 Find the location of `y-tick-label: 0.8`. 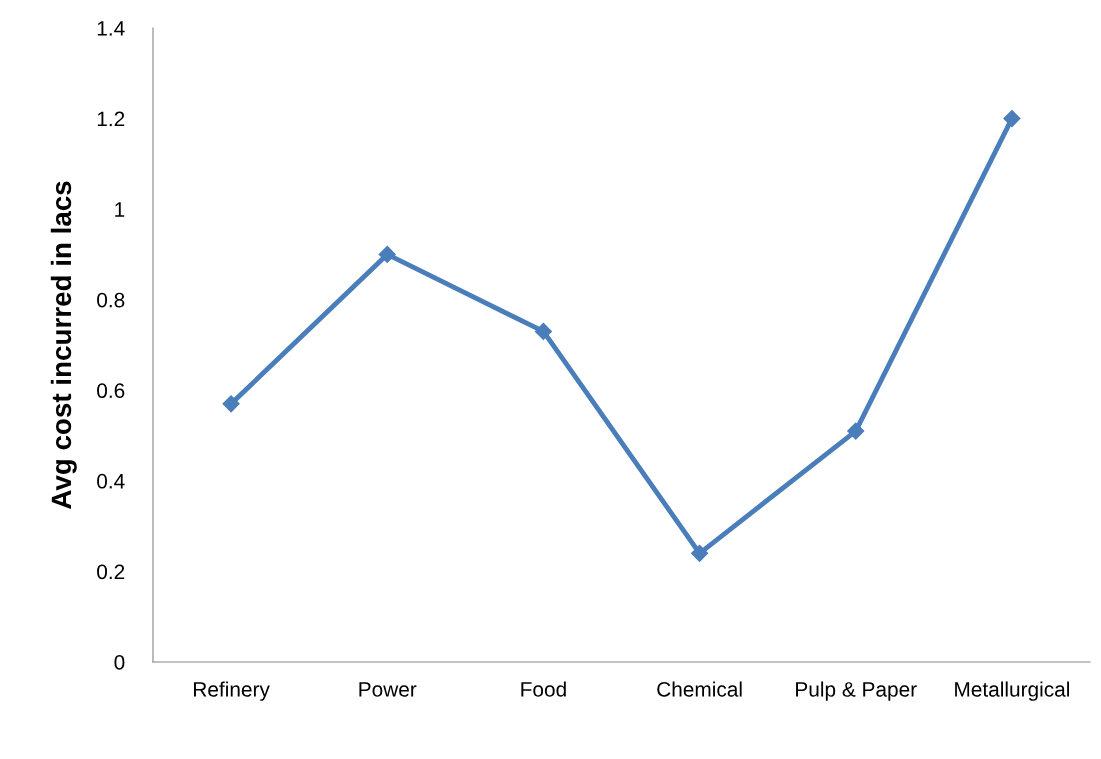

y-tick-label: 0.8 is located at coordinates (111, 300).